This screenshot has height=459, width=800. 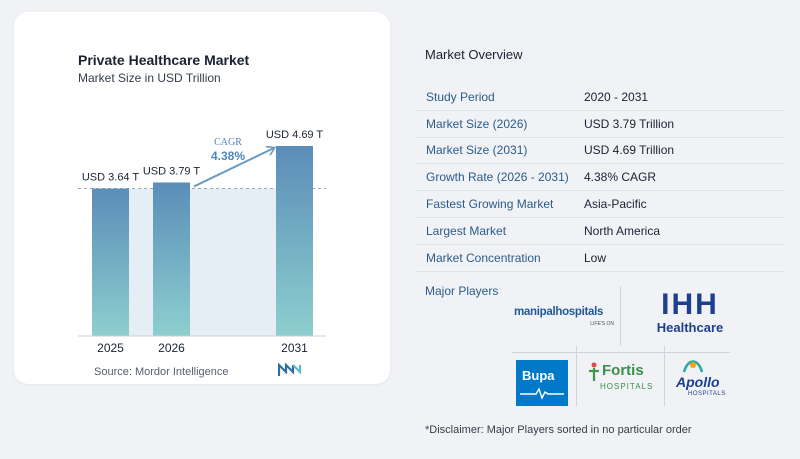 I want to click on bar-2026, so click(x=171, y=259).